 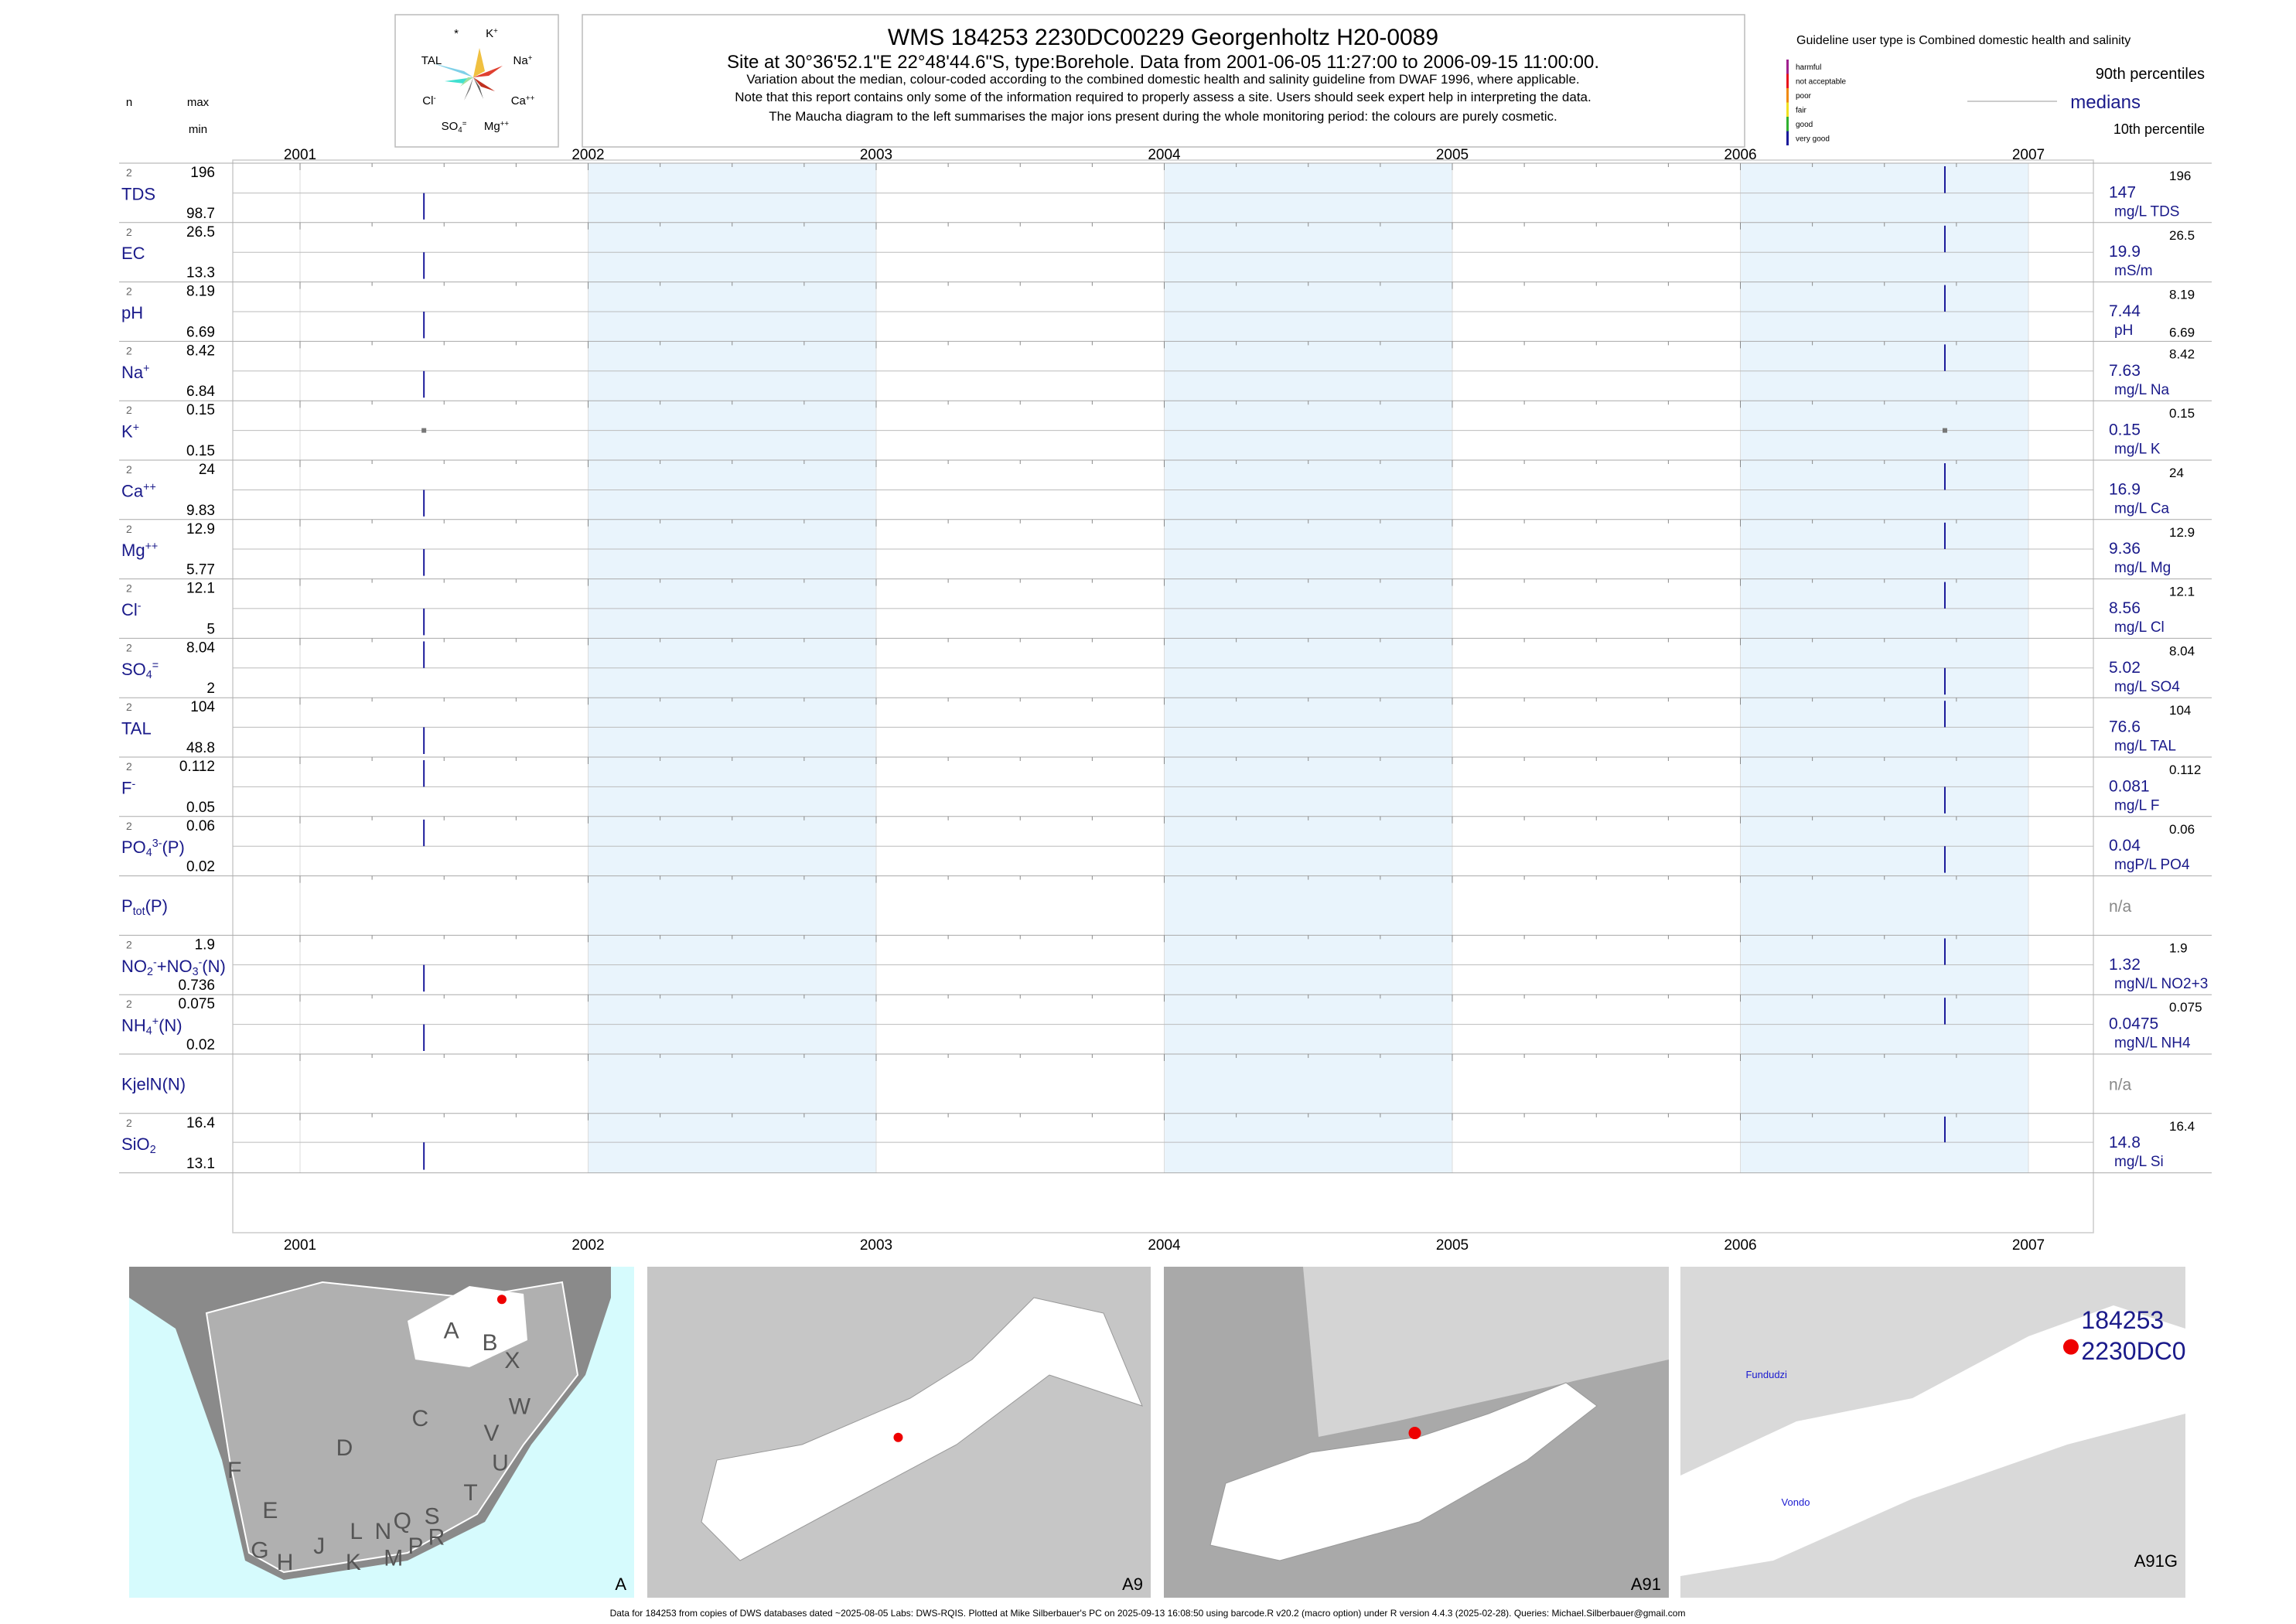 I want to click on min-value: 6.84, so click(x=200, y=392).